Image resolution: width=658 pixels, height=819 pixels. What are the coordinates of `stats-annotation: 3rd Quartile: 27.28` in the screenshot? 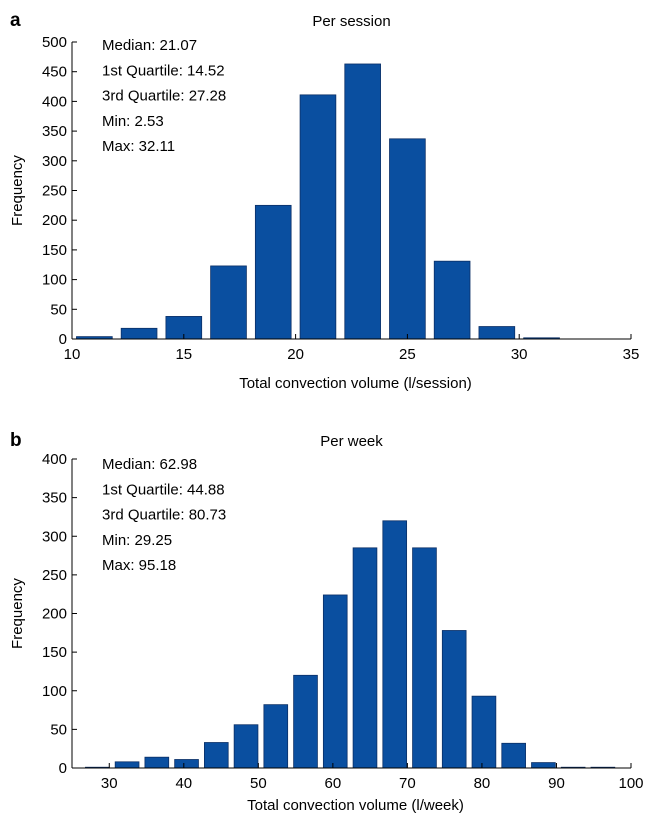 It's located at (164, 96).